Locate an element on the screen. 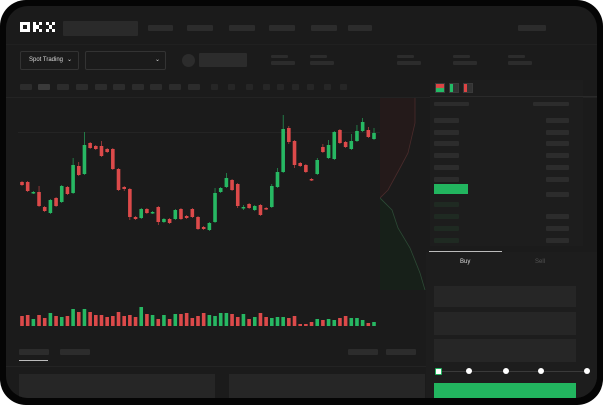  book-view-asks-icon is located at coordinates (468, 88).